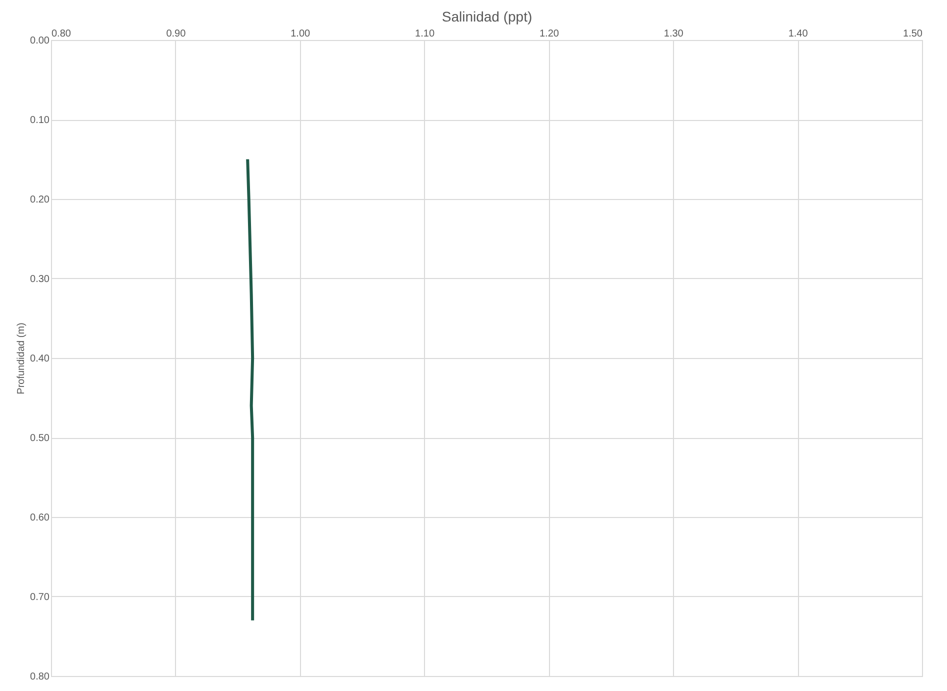  I want to click on y-tick-label: 0.10, so click(40, 120).